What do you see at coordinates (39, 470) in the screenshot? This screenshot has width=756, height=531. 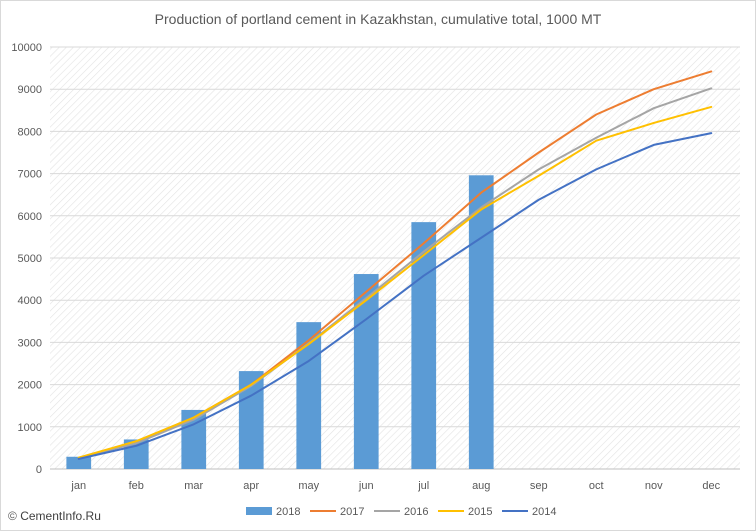 I see `y-tick-label: 0` at bounding box center [39, 470].